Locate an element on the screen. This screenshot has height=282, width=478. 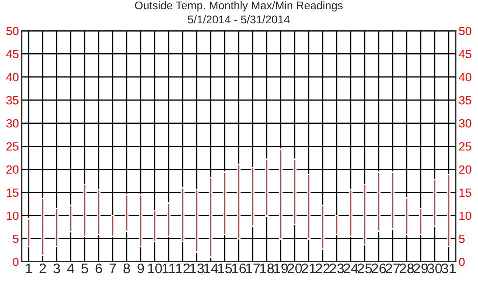
y-tick-label: 45 is located at coordinates (12, 54).